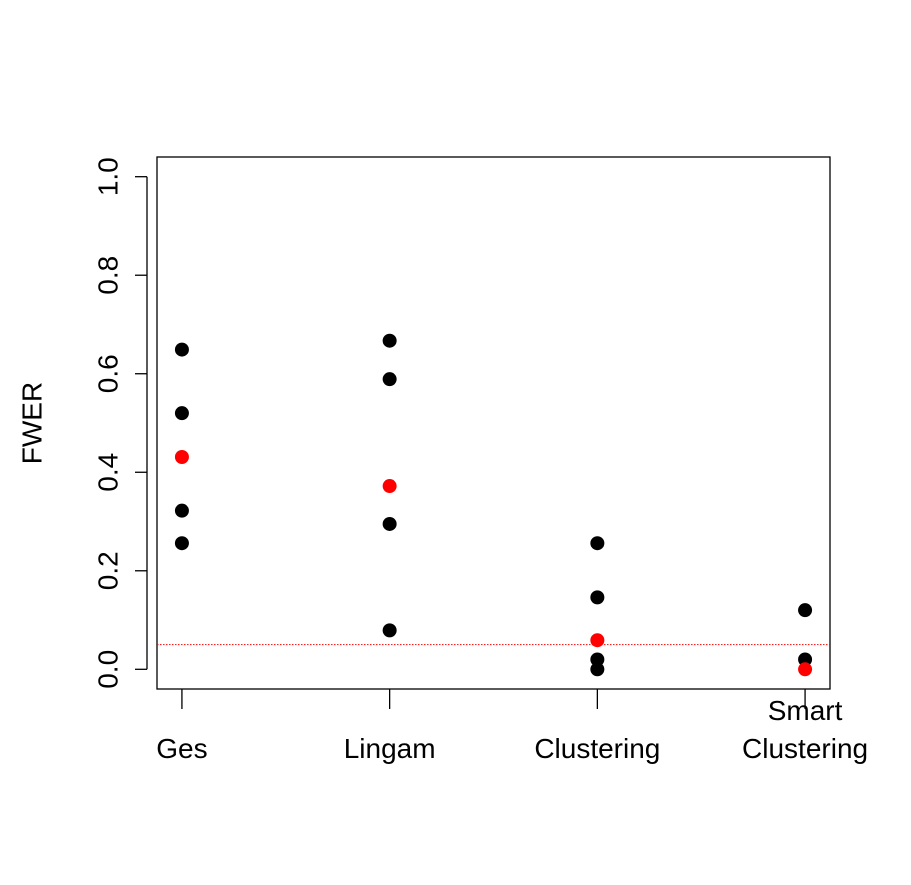 This screenshot has width=911, height=885. Describe the element at coordinates (107, 275) in the screenshot. I see `y-tick-label: 0.8` at that location.